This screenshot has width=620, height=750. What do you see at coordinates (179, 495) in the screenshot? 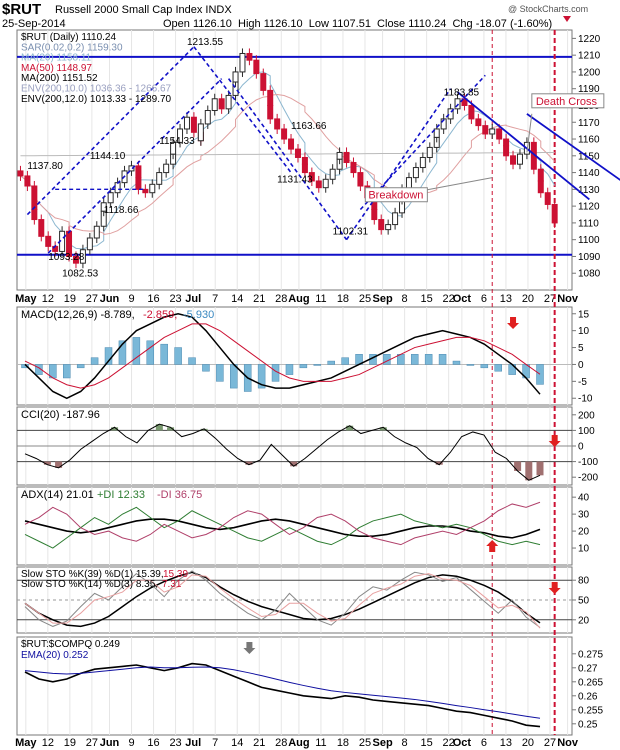
I see `adx-legend-entry: -DI 36.75` at bounding box center [179, 495].